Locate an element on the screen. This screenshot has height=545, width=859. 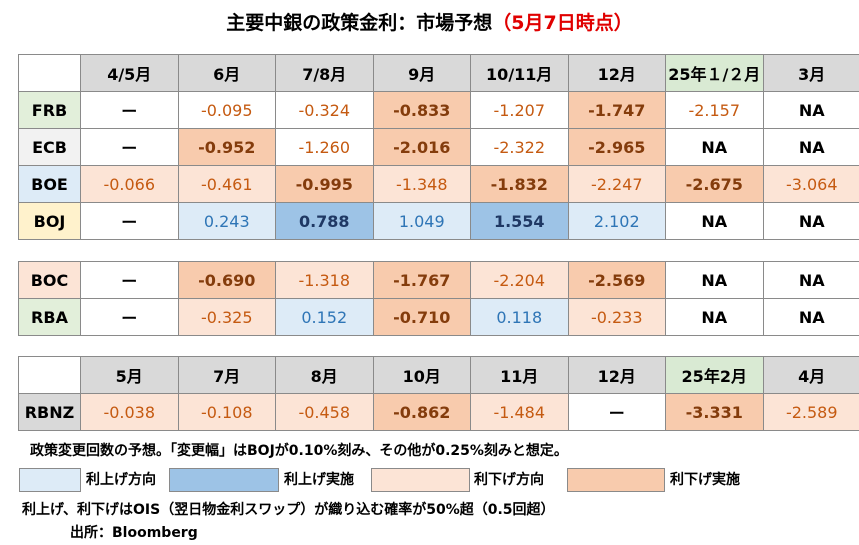
table-header-row: 4/5月 6月 7/8月 9月 10/11月 12月 25年１/２月 3月 is located at coordinates (438, 73).